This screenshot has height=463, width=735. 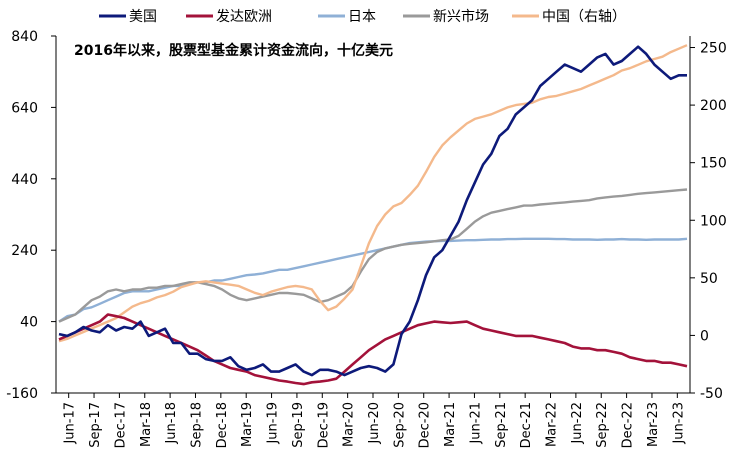 I want to click on x-tick-label: Jun-23, so click(x=678, y=423).